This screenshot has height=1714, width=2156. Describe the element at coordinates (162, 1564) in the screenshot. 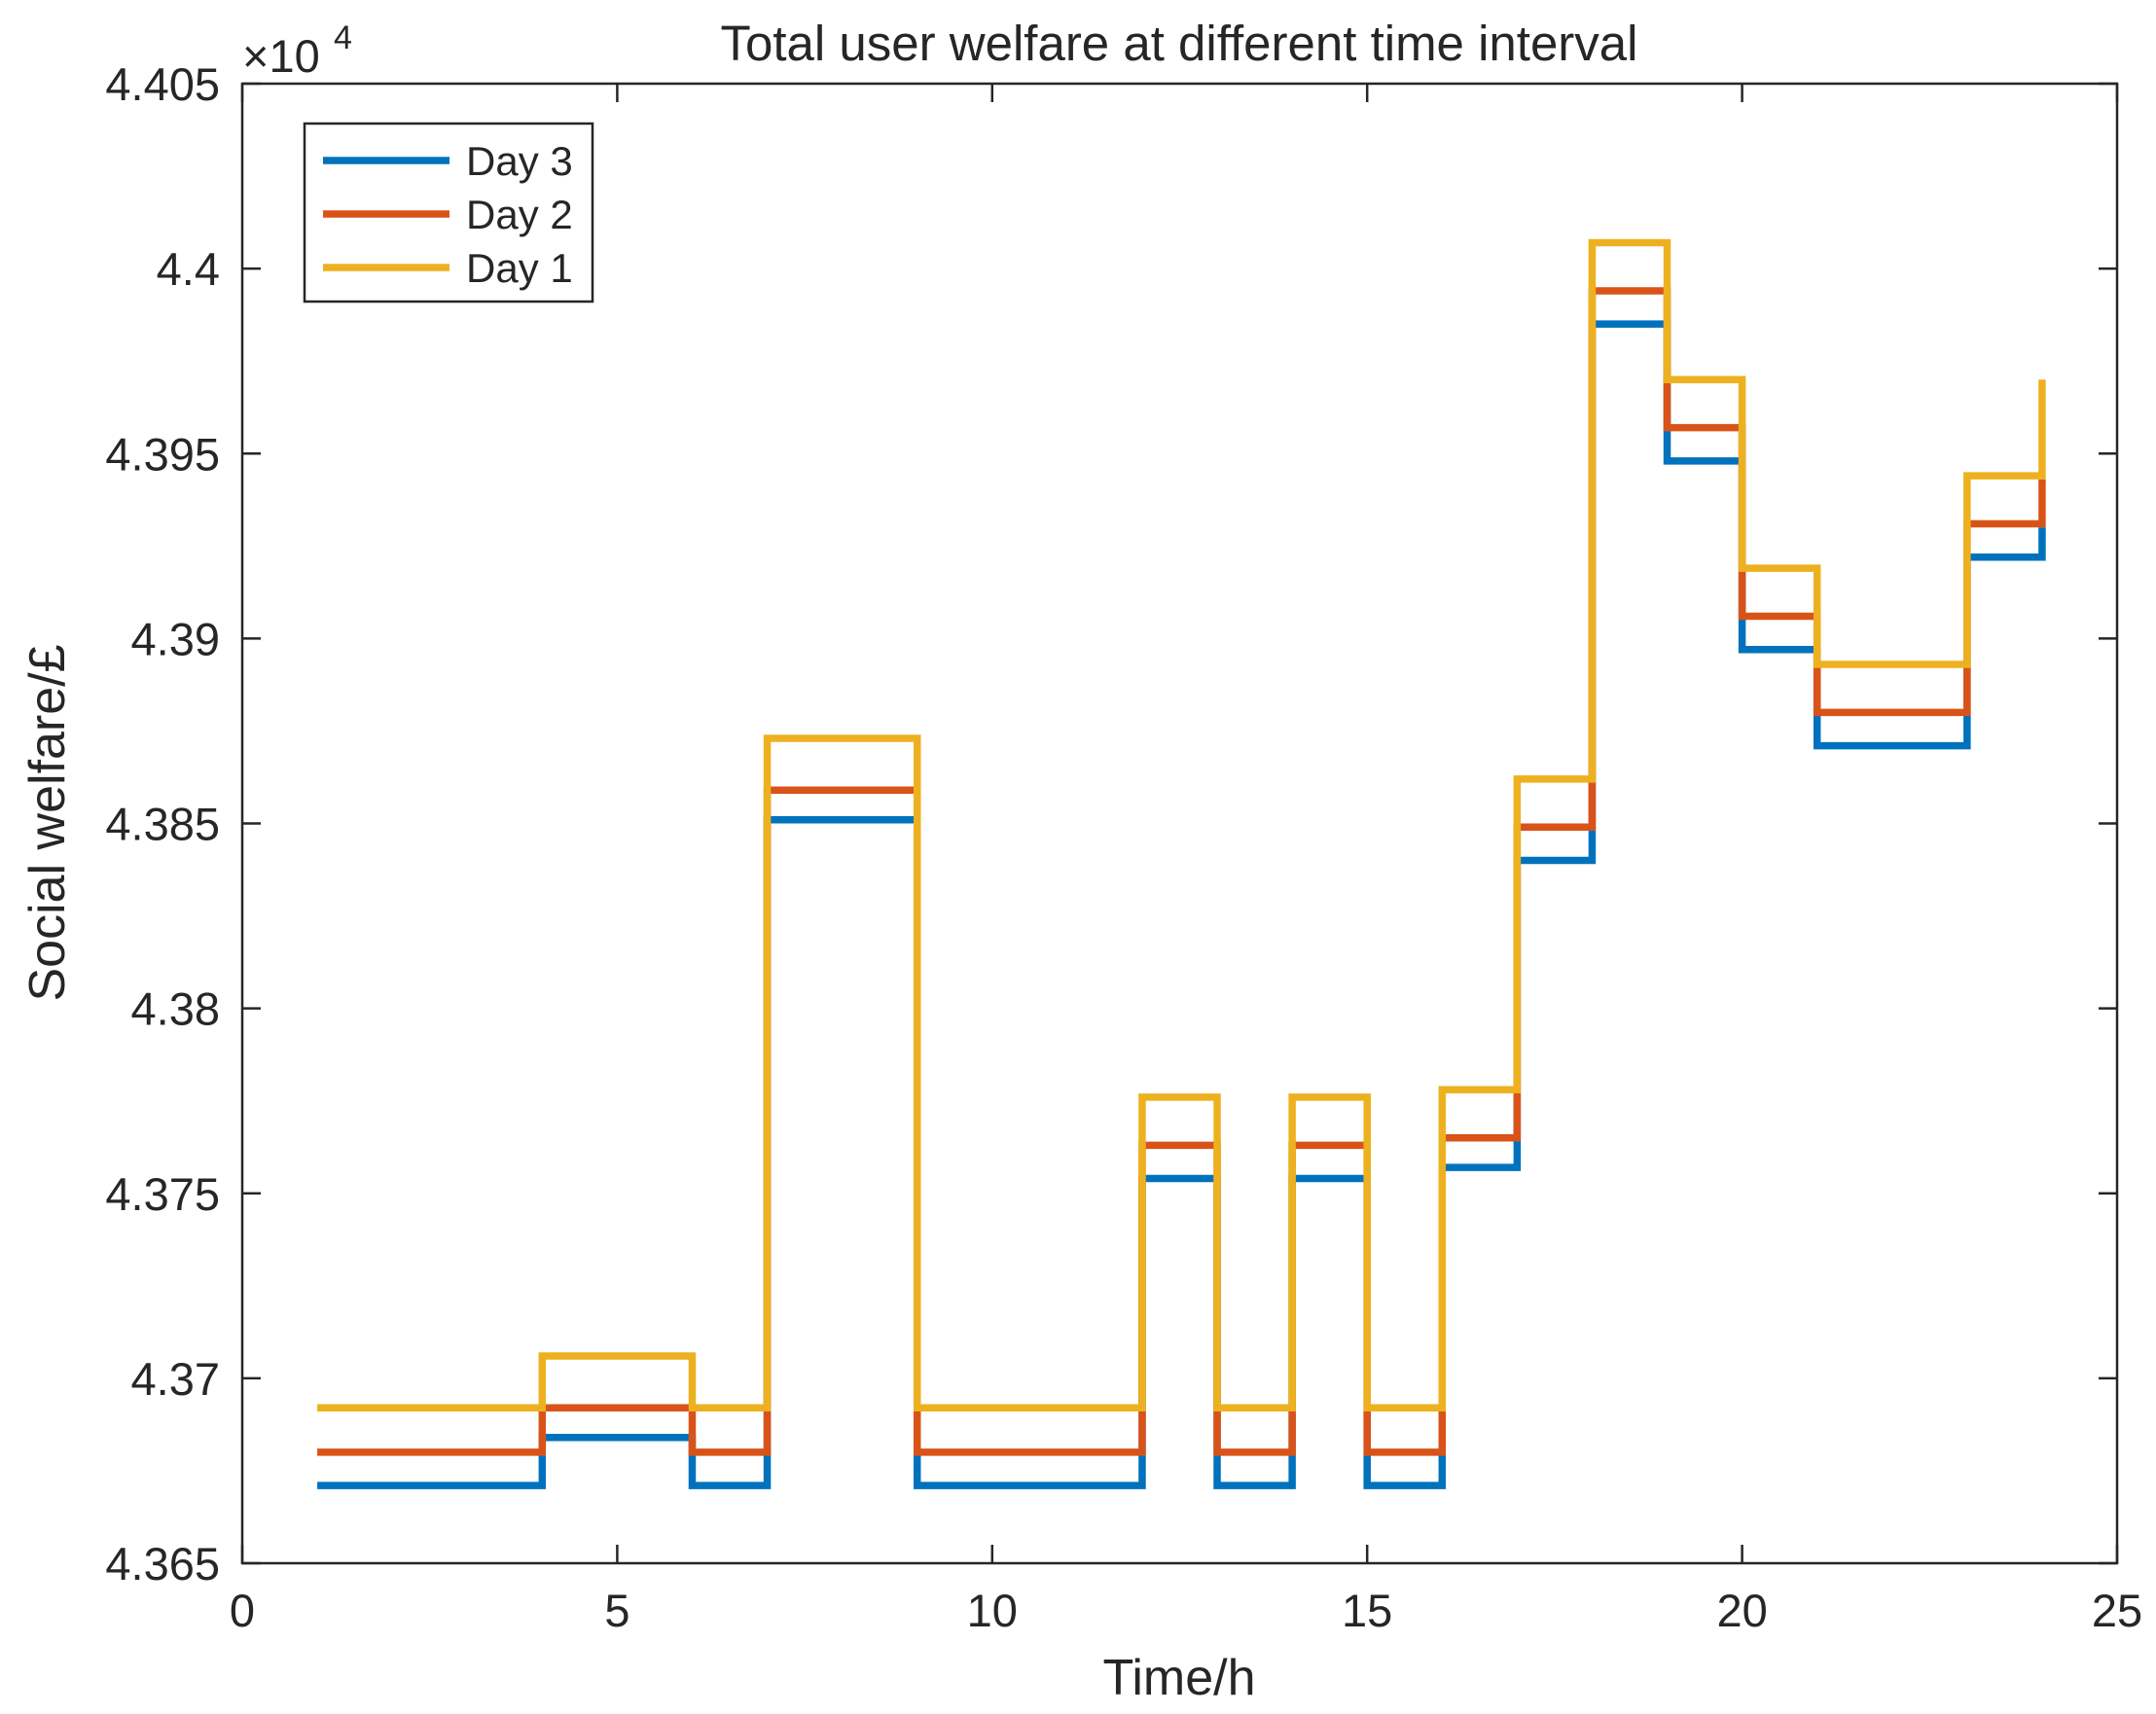

I see `y-tick-label: 4.365` at that location.